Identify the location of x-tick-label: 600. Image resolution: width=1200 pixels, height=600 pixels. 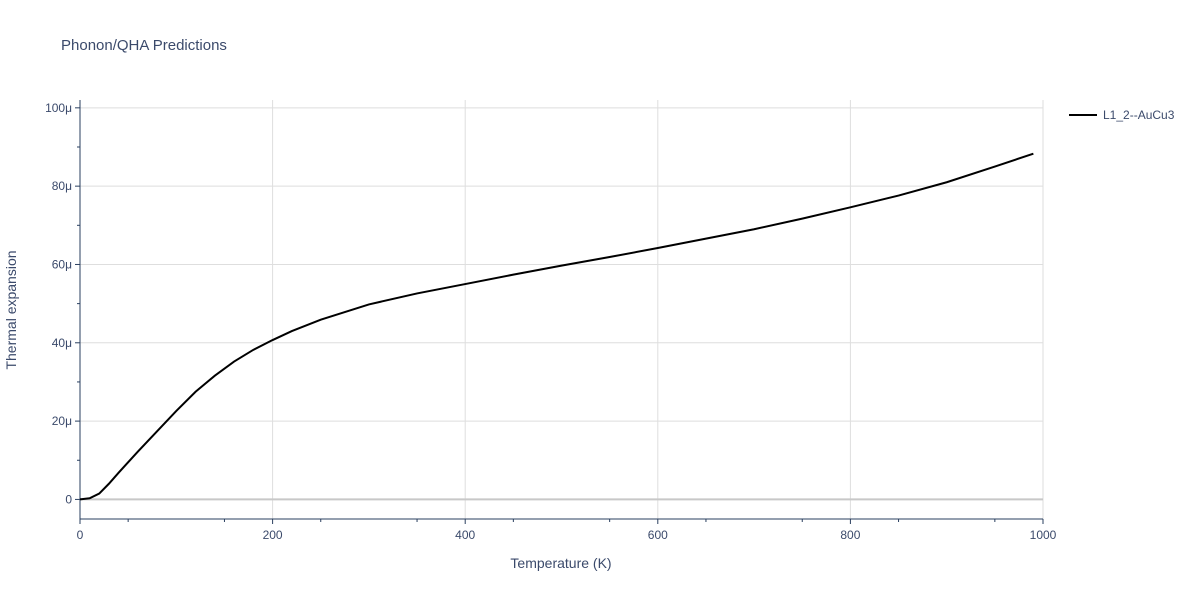
(658, 535).